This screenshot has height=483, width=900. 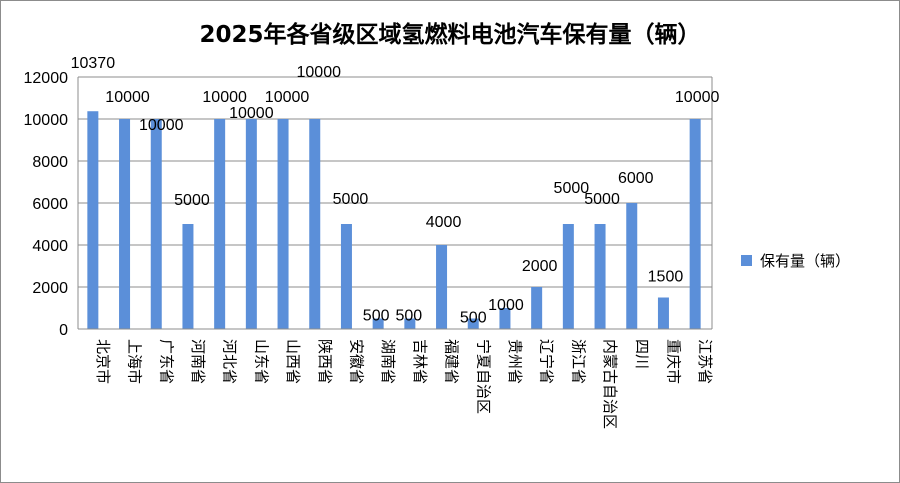 What do you see at coordinates (705, 361) in the screenshot?
I see `x-category-label: 江苏省` at bounding box center [705, 361].